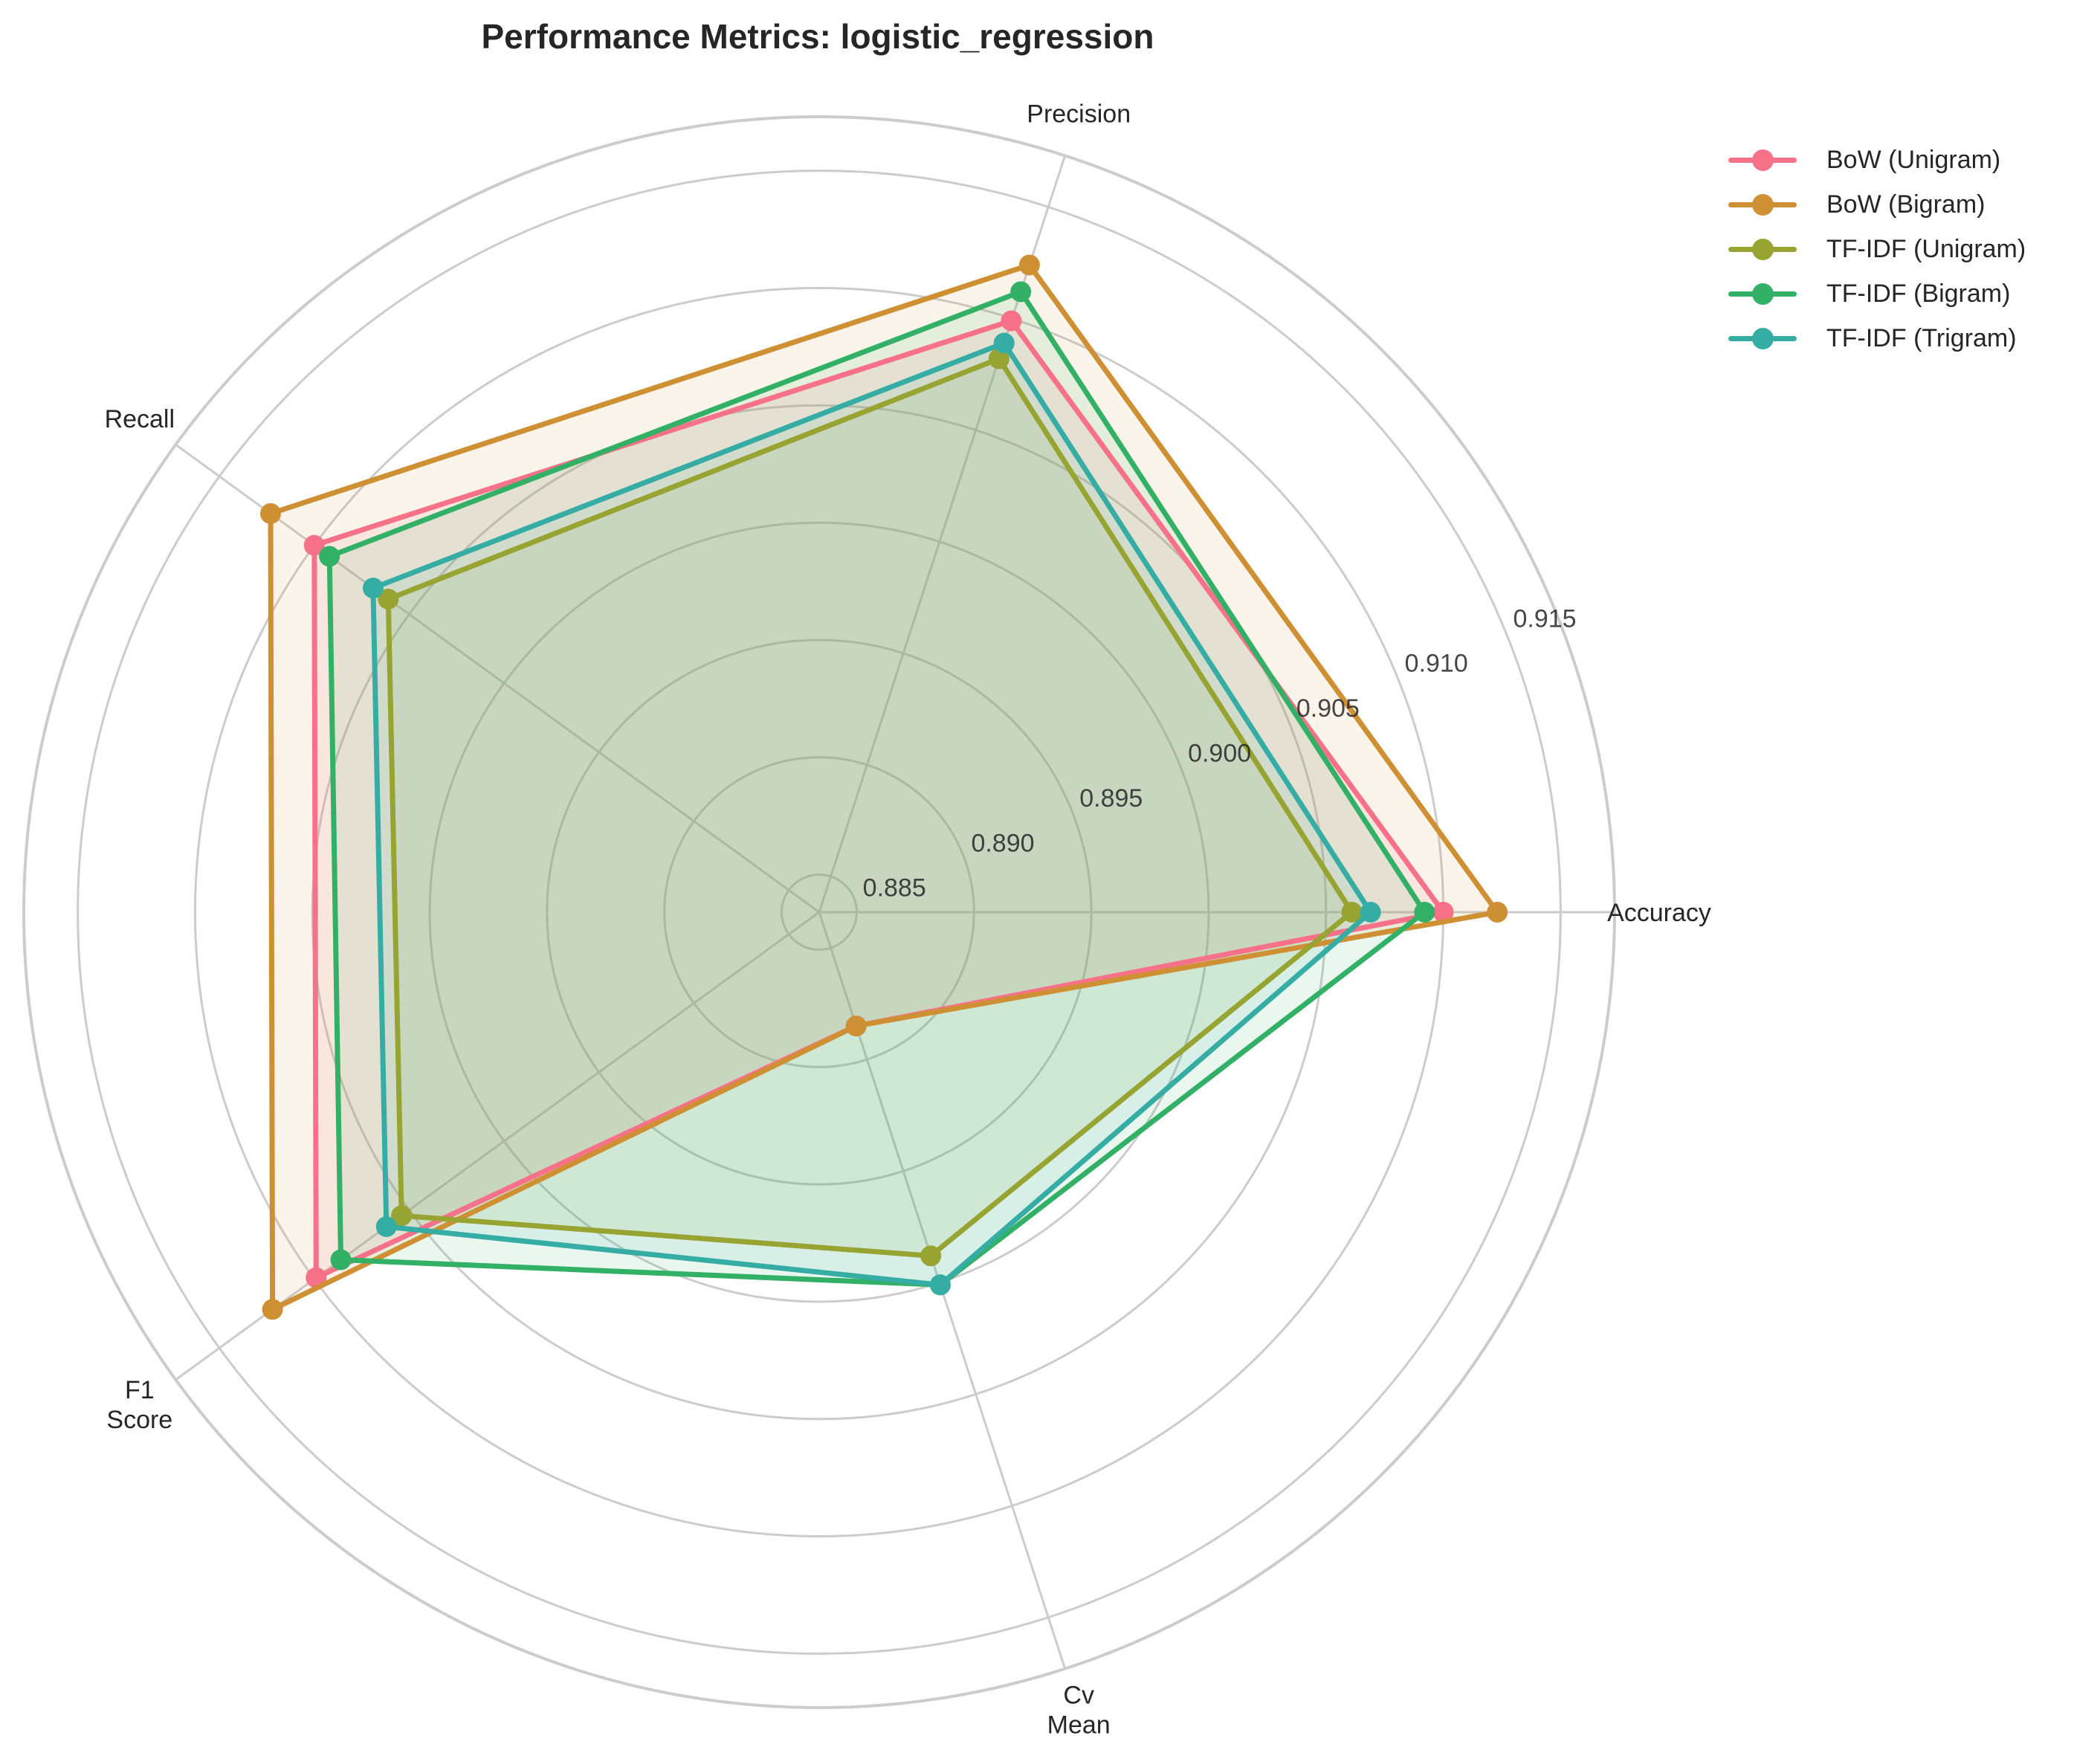 The width and height of the screenshot is (2100, 1753). I want to click on axis-label-accuracy: Accuracy, so click(1659, 913).